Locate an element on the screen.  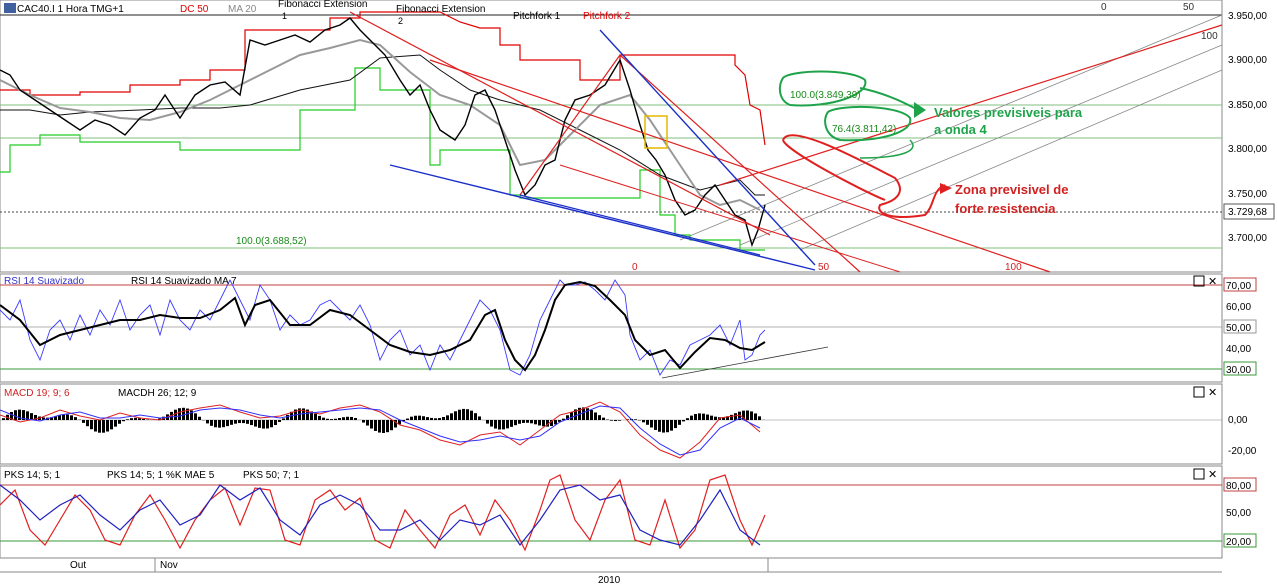
stoch-label-1: PKS 14; 5; 1 is located at coordinates (32, 475).